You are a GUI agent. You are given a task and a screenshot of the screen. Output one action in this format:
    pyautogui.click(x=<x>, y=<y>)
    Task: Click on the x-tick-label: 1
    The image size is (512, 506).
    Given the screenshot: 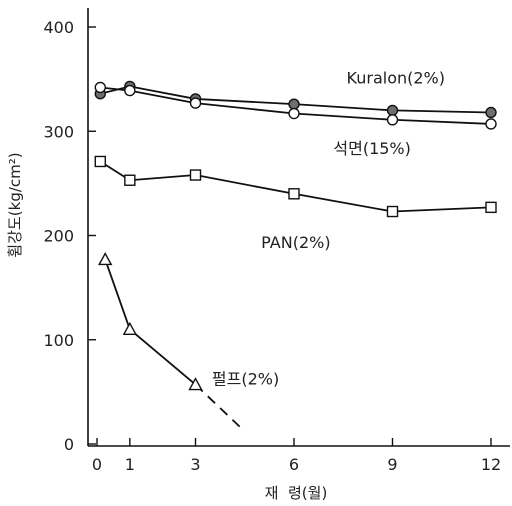 What is the action you would take?
    pyautogui.click(x=130, y=464)
    